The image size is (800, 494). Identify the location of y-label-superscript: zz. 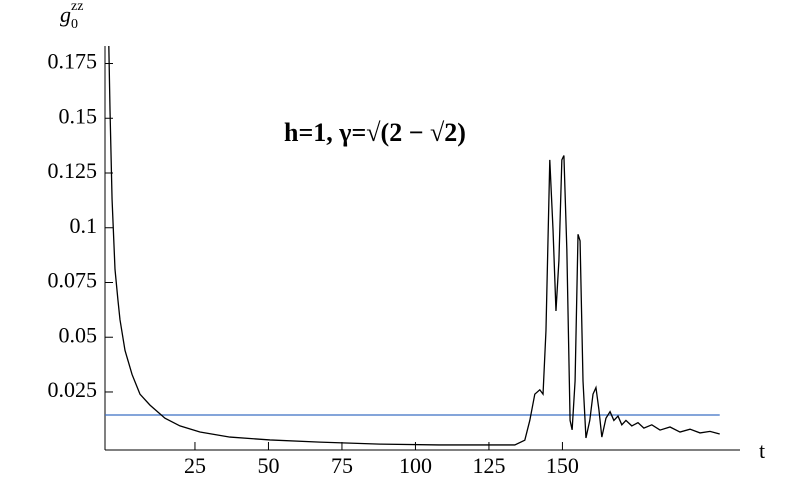
(77, 7).